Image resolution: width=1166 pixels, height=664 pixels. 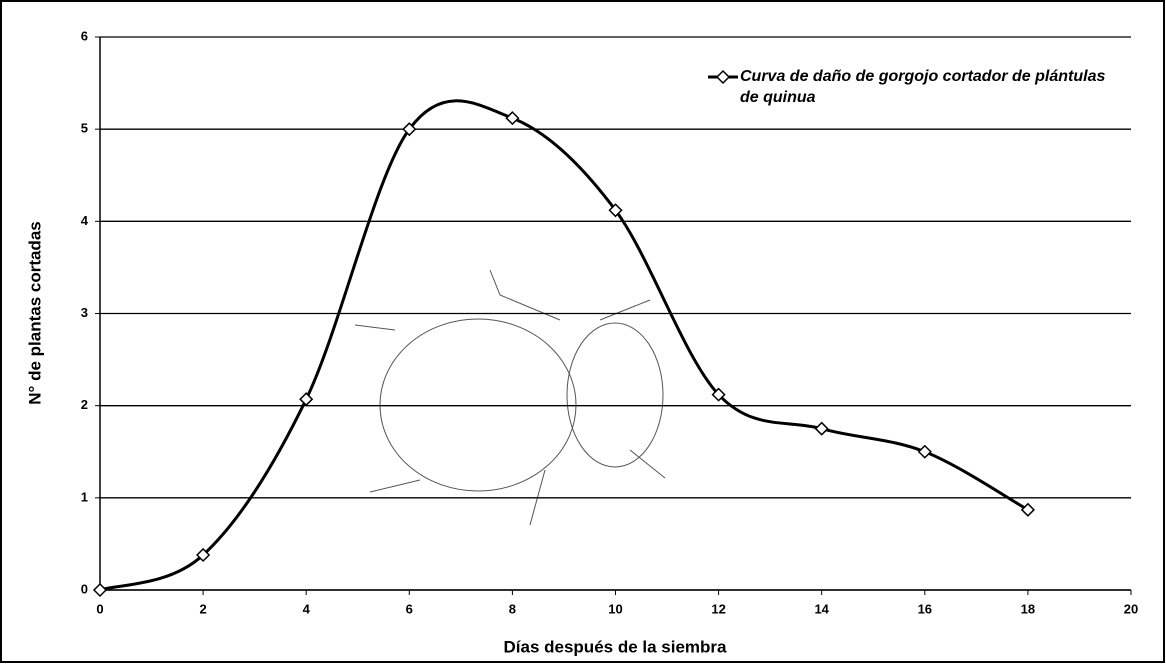 What do you see at coordinates (718, 608) in the screenshot?
I see `x-tick-label: 12` at bounding box center [718, 608].